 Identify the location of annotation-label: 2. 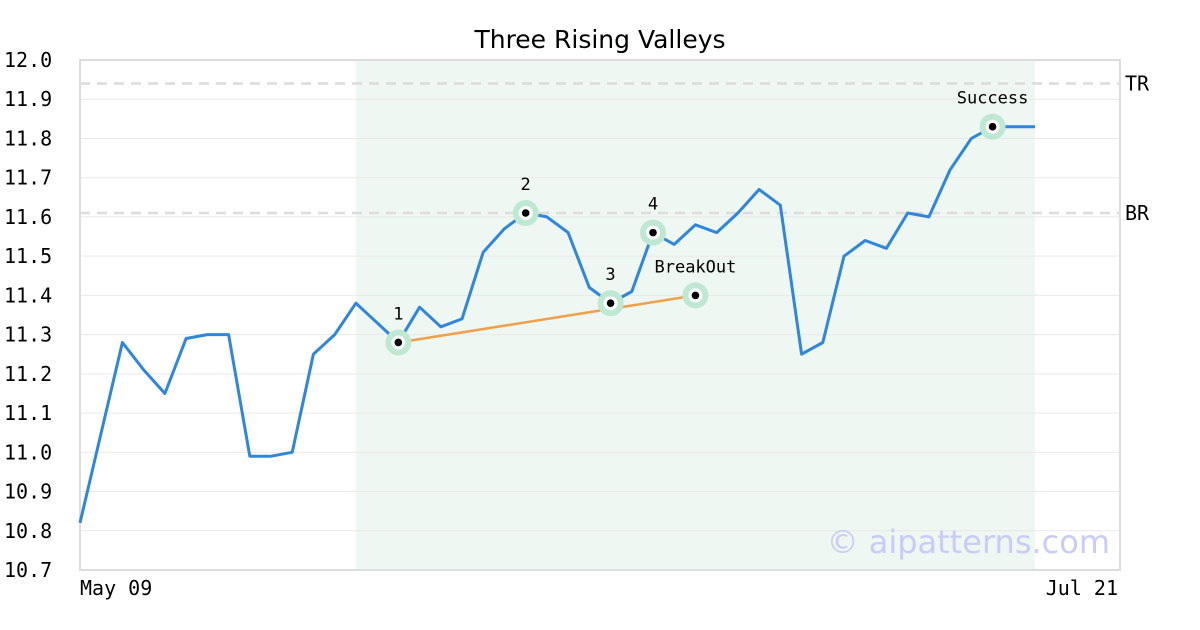
(526, 185).